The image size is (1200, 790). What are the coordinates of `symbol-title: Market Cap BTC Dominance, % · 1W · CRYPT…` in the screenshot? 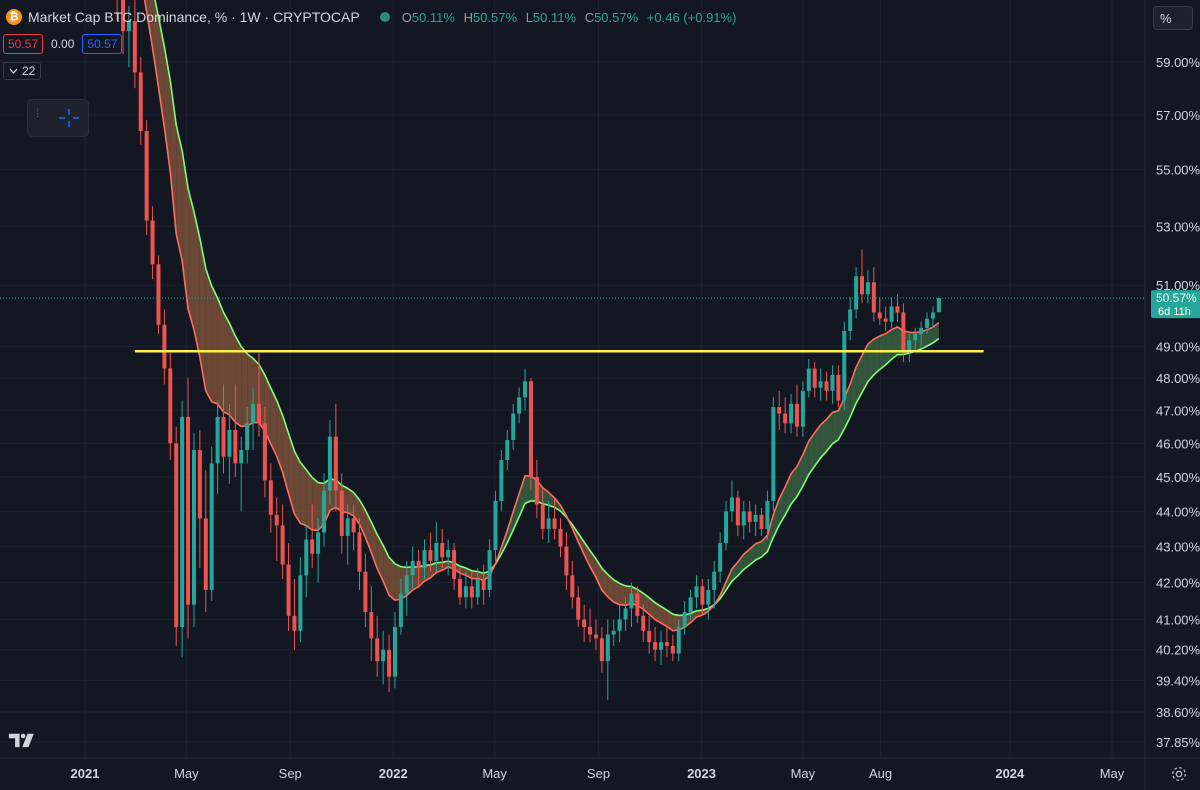 It's located at (194, 17).